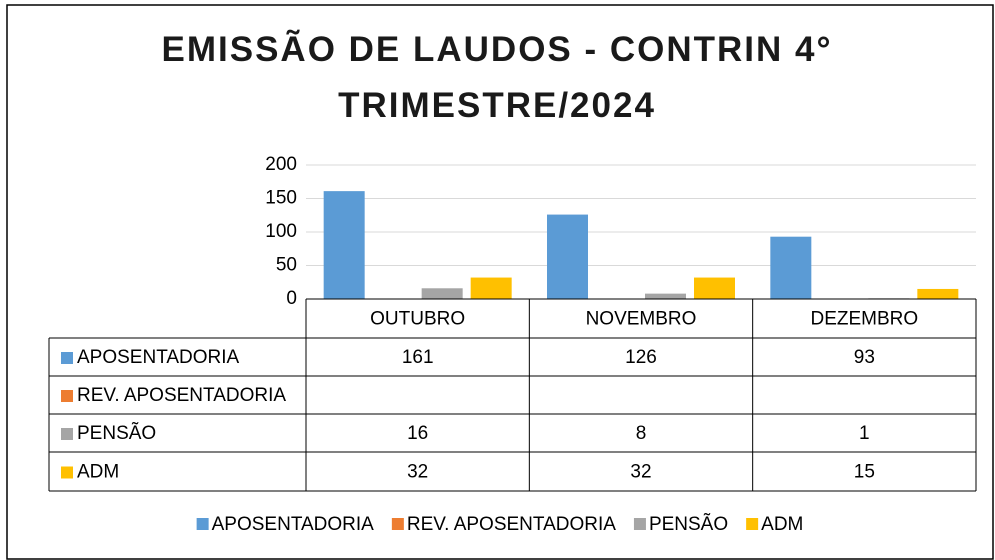  I want to click on legend-label: ADM, so click(782, 524).